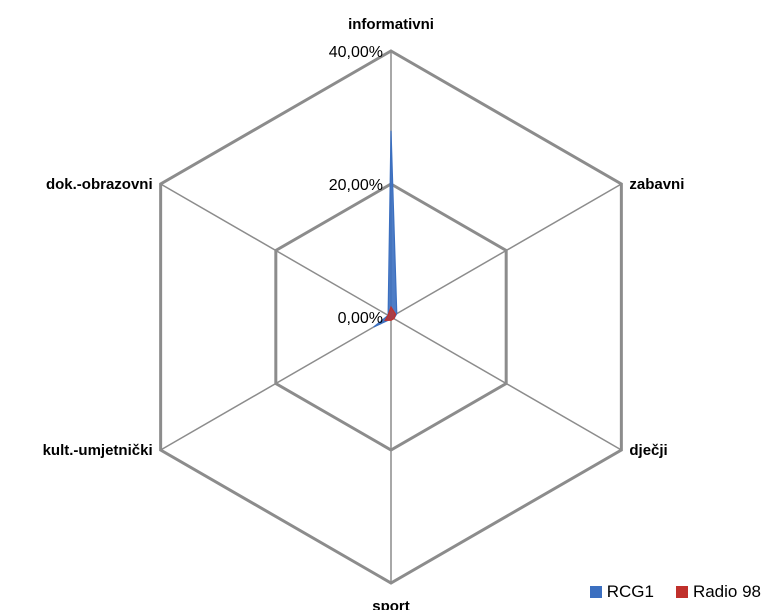 Image resolution: width=769 pixels, height=610 pixels. What do you see at coordinates (656, 184) in the screenshot?
I see `category-label-1: zabavni` at bounding box center [656, 184].